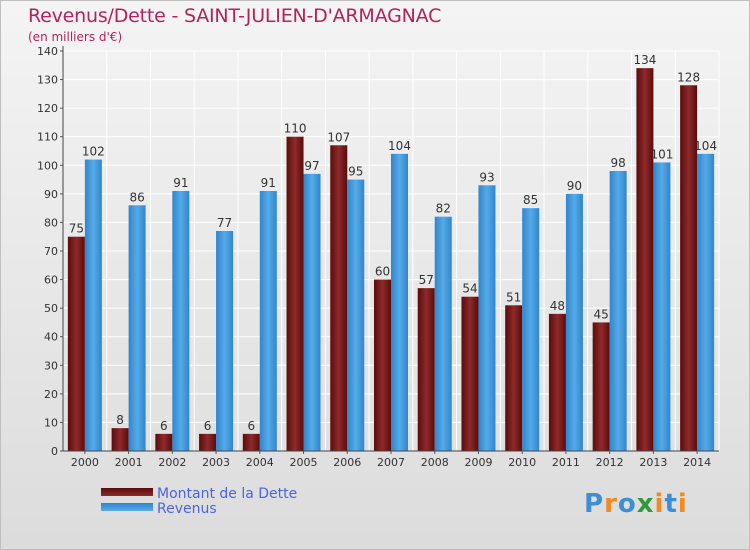 This screenshot has height=550, width=750. I want to click on y-tick-label: 140, so click(47, 51).